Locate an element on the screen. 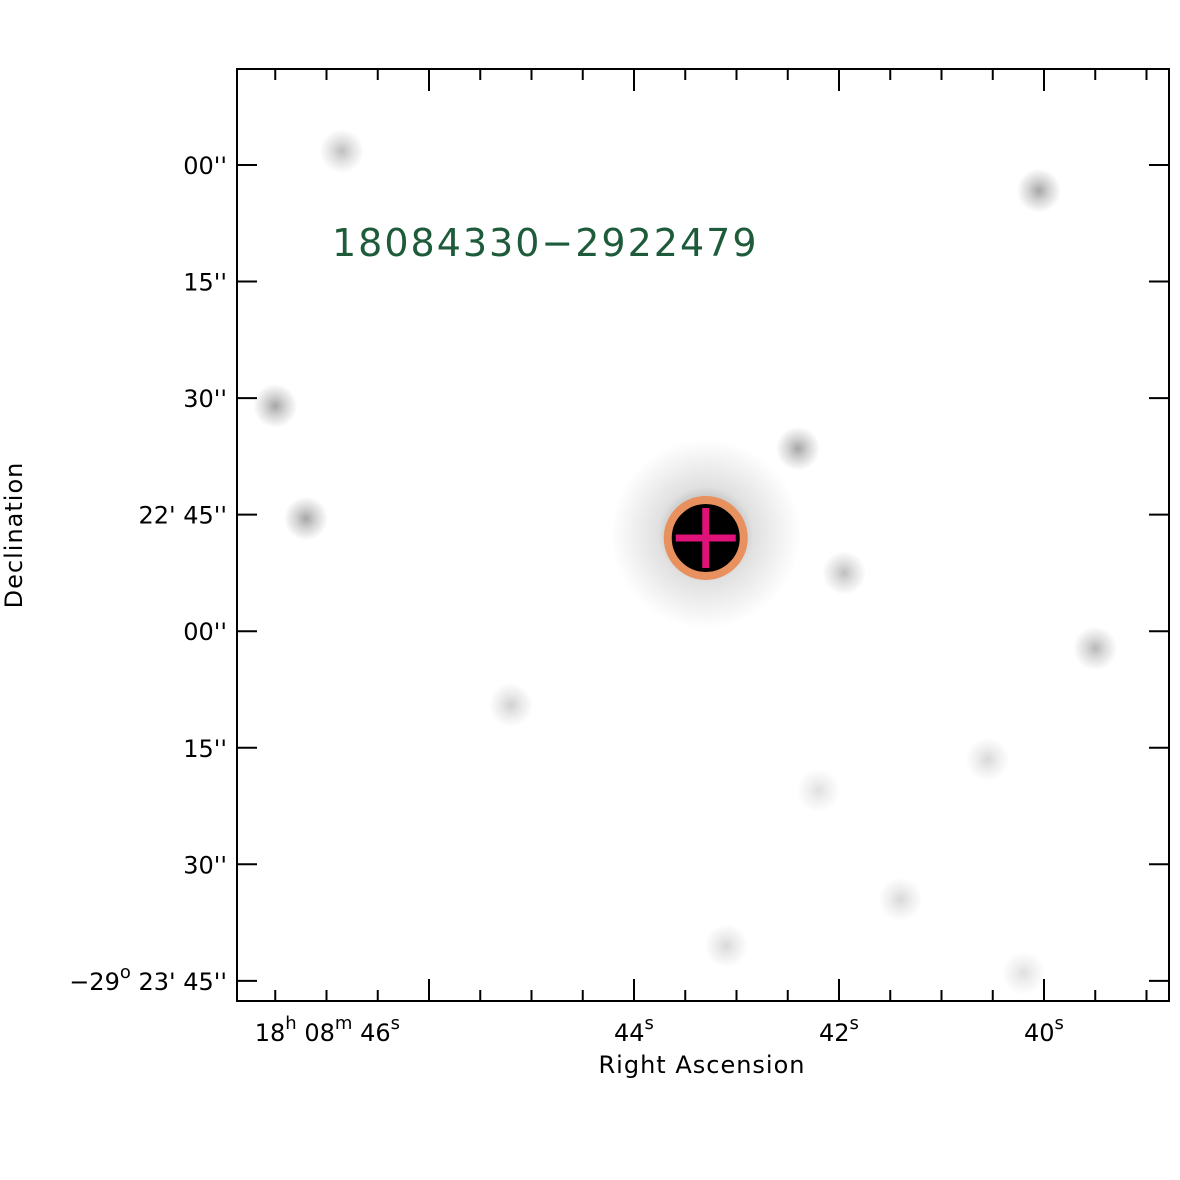 This screenshot has width=1180, height=1180. target-marker is located at coordinates (705, 537).